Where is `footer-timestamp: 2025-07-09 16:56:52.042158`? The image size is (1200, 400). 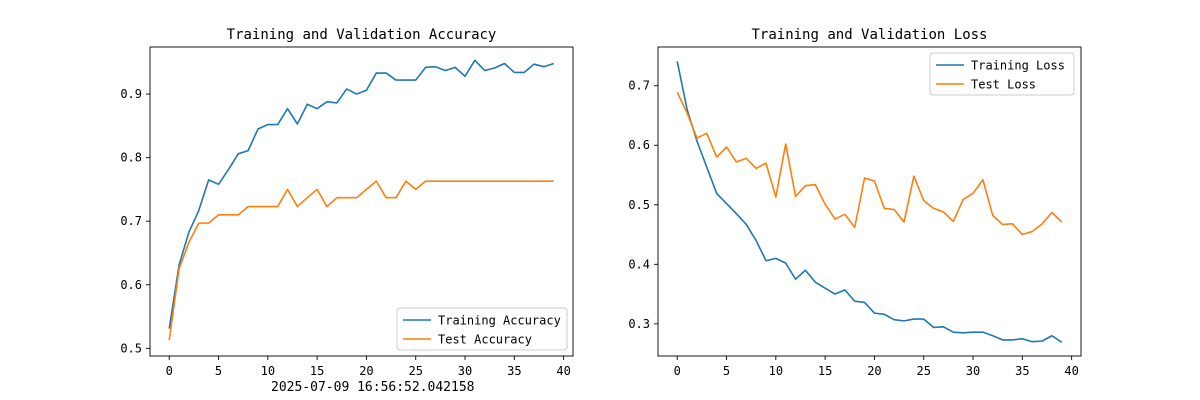 footer-timestamp: 2025-07-09 16:56:52.042158 is located at coordinates (373, 387).